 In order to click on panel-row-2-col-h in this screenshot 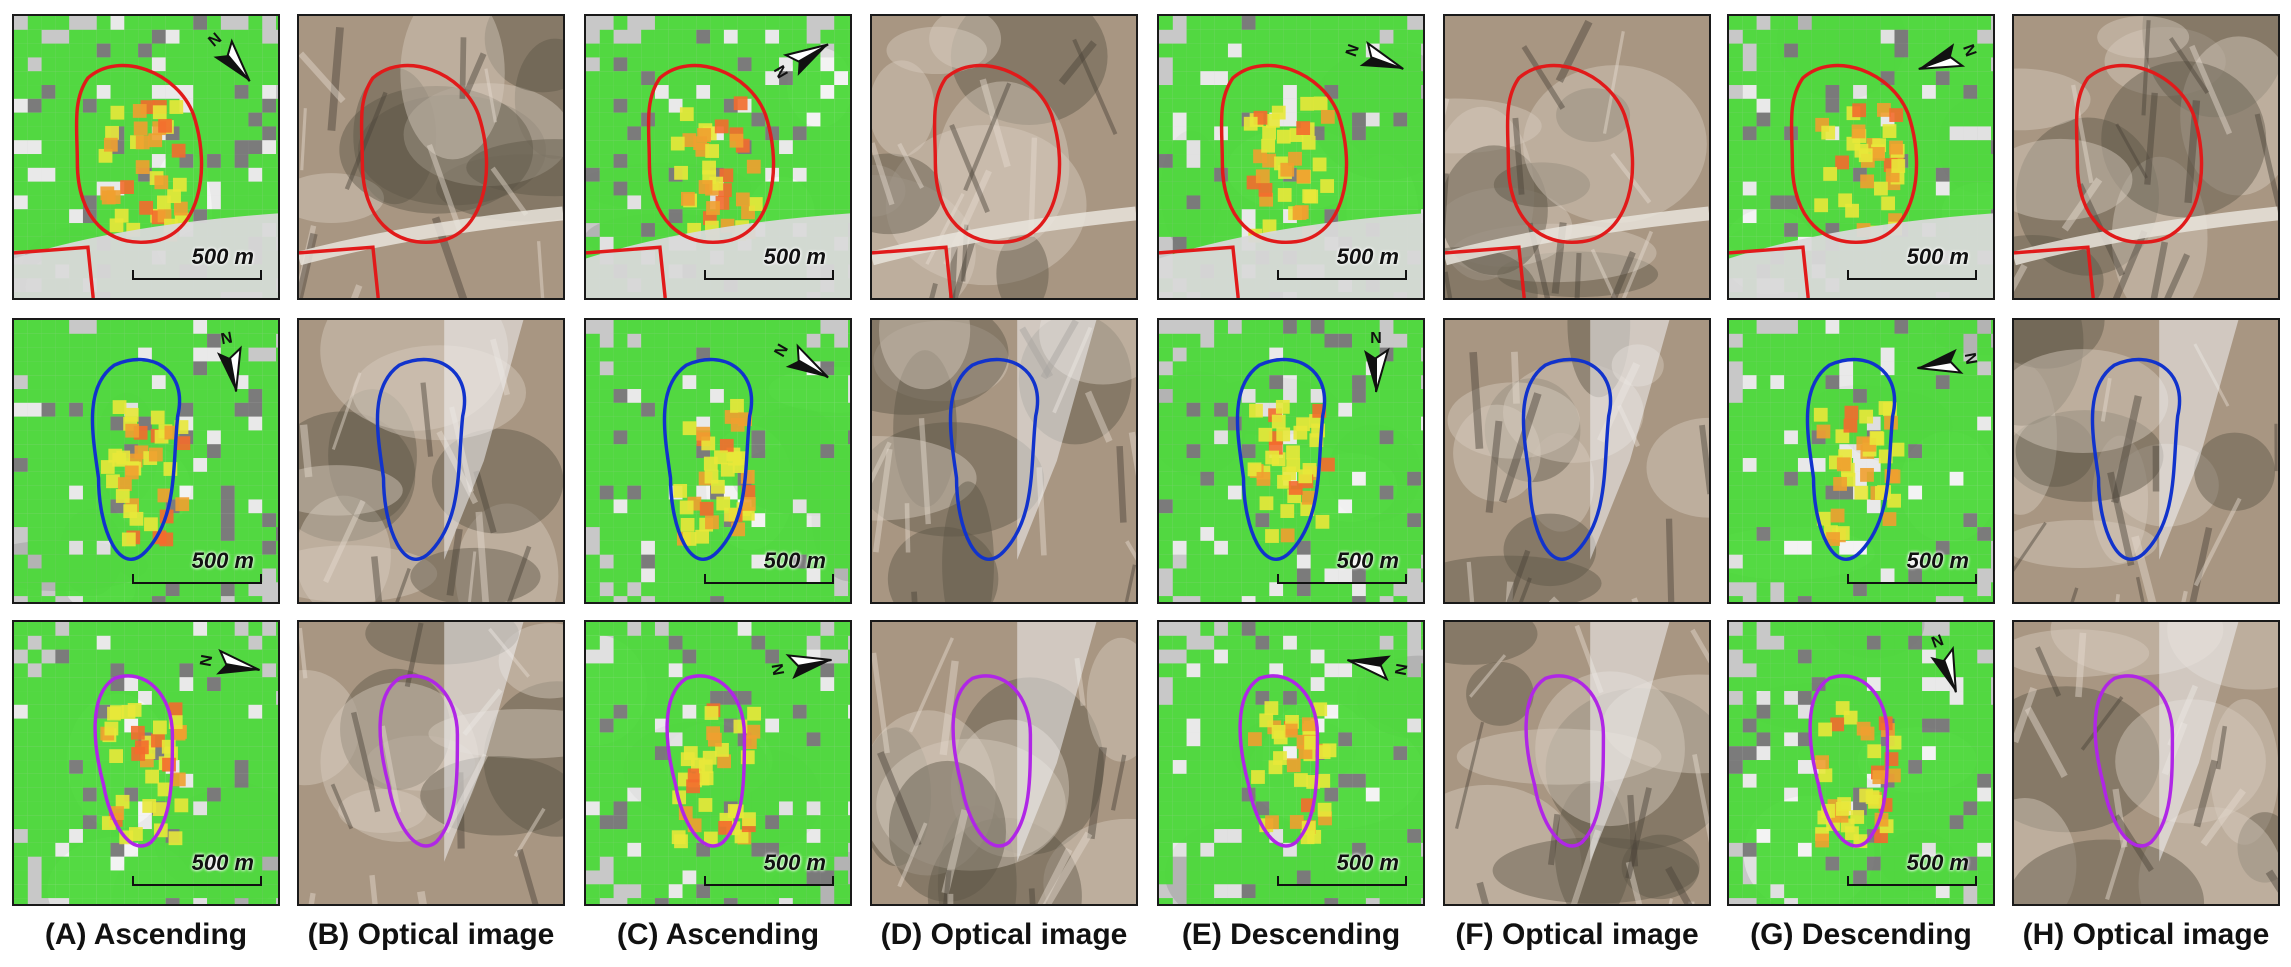, I will do `click(2146, 461)`.